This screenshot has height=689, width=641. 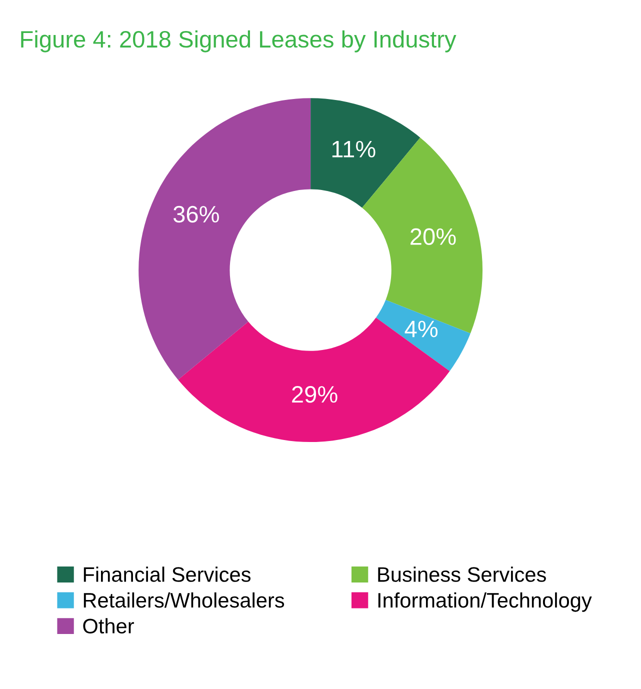 I want to click on data-label: 29%, so click(x=315, y=394).